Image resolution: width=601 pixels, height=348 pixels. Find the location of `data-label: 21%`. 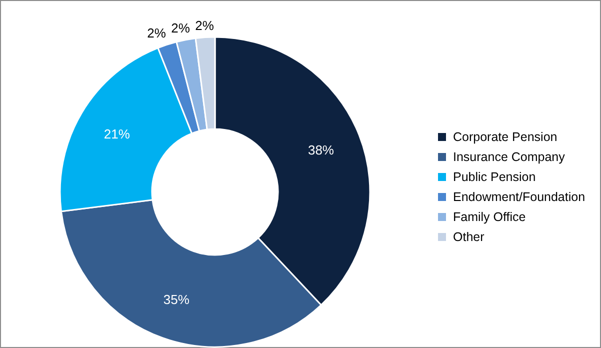

data-label: 21% is located at coordinates (117, 134).